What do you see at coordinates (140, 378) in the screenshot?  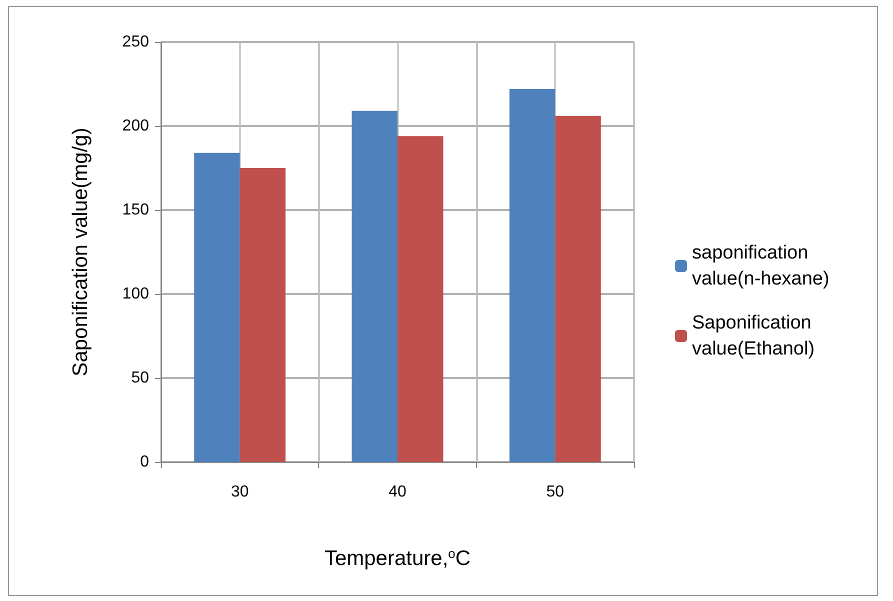 I see `y-tick-label: 50` at bounding box center [140, 378].